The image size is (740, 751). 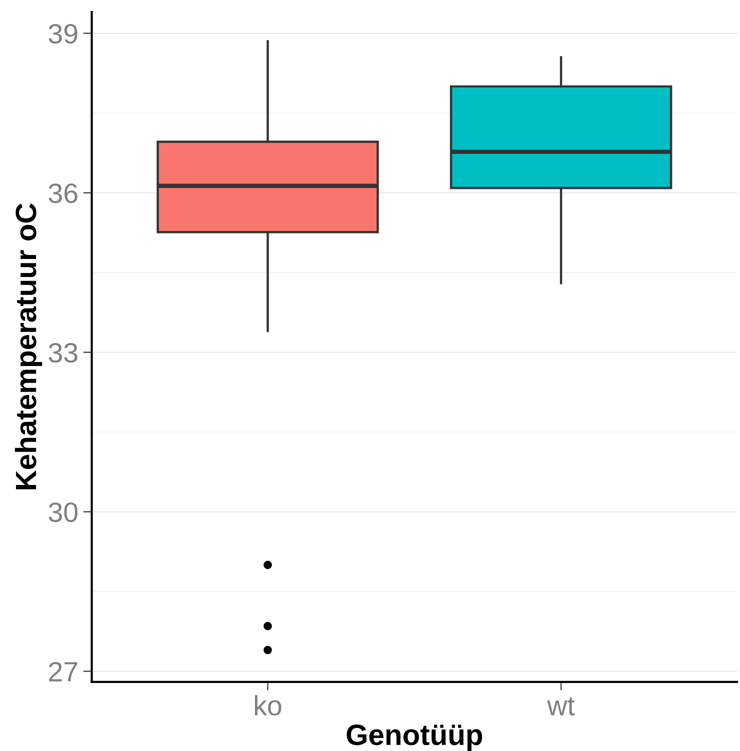 I want to click on y-tick-label: 39, so click(x=63, y=34).